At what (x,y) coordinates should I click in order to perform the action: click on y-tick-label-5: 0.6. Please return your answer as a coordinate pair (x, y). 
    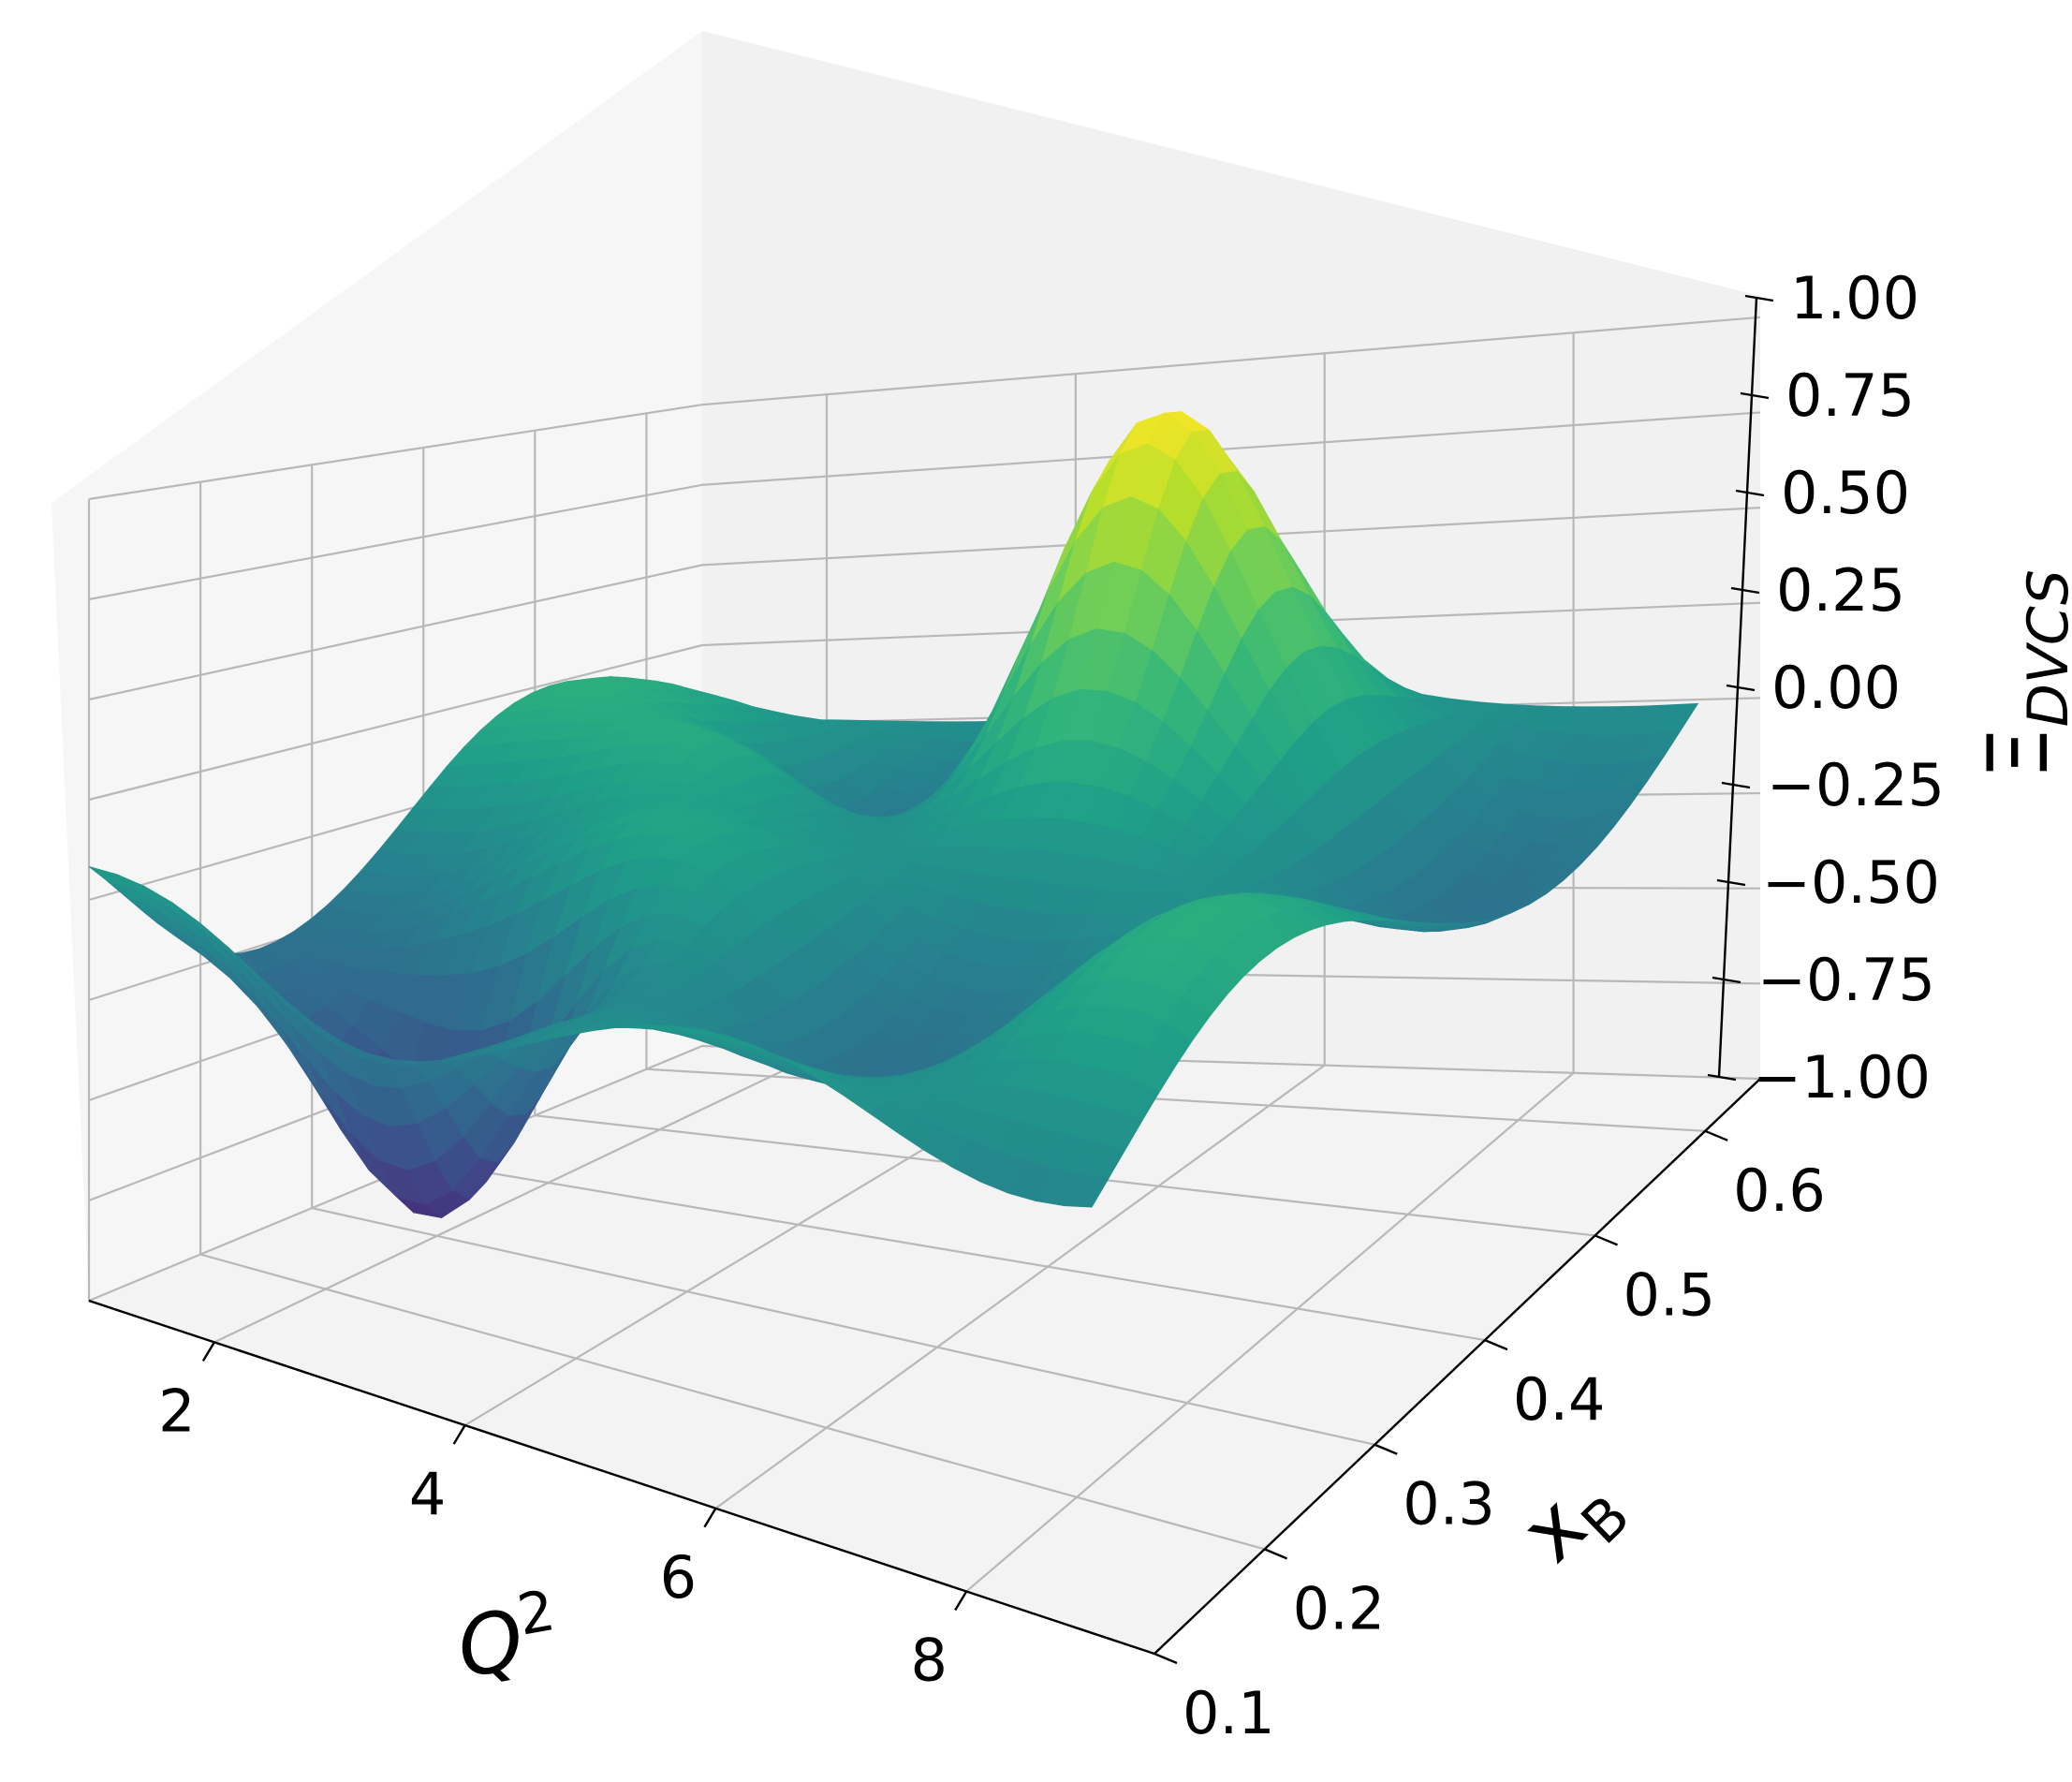
    Looking at the image, I should click on (1780, 1191).